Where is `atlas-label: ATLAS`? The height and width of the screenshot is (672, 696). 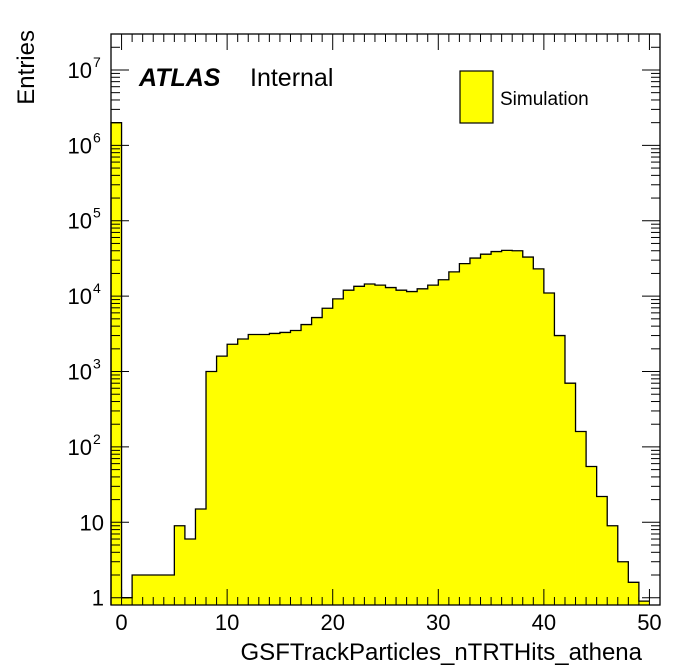
atlas-label: ATLAS is located at coordinates (179, 78).